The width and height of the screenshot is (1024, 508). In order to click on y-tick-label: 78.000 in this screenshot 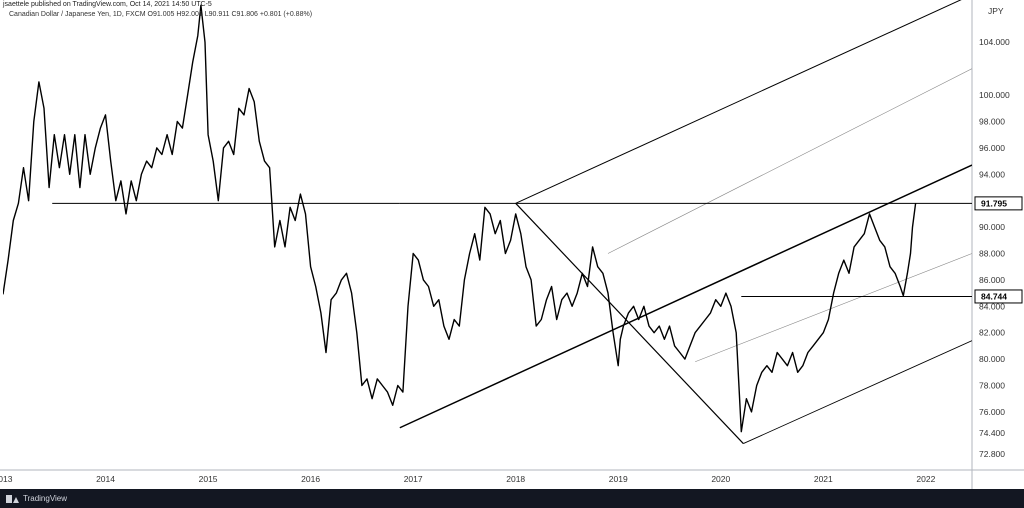, I will do `click(992, 386)`.